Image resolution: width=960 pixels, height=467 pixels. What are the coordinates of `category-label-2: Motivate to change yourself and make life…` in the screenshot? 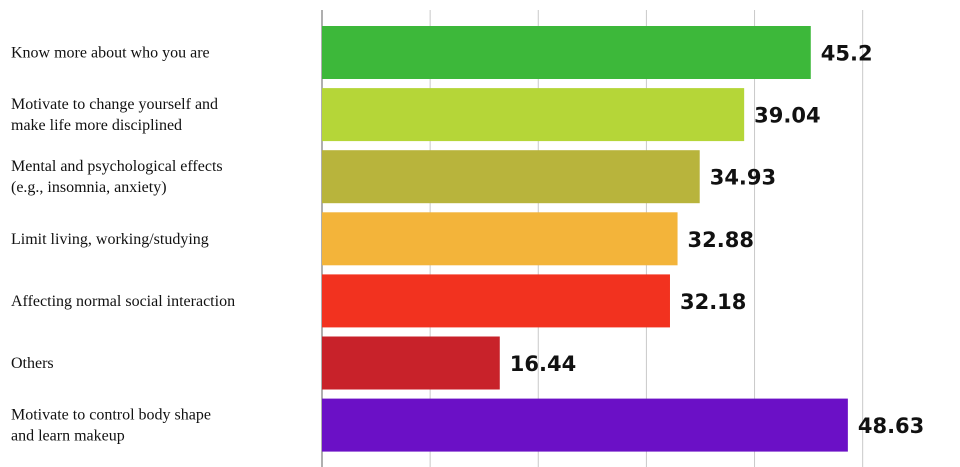 It's located at (114, 115).